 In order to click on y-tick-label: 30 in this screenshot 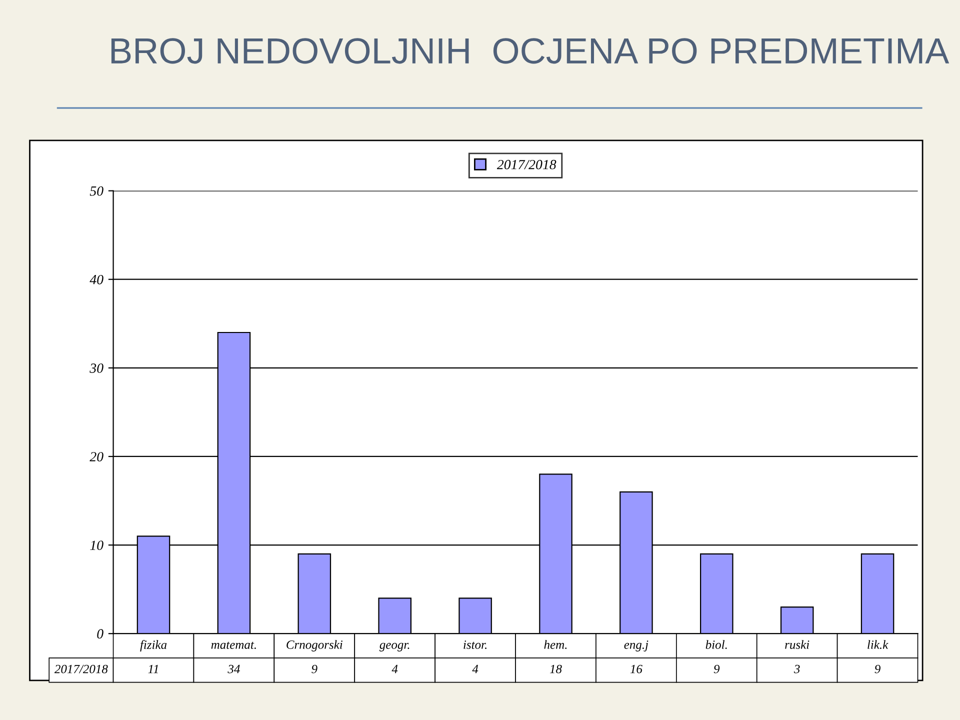, I will do `click(97, 368)`.